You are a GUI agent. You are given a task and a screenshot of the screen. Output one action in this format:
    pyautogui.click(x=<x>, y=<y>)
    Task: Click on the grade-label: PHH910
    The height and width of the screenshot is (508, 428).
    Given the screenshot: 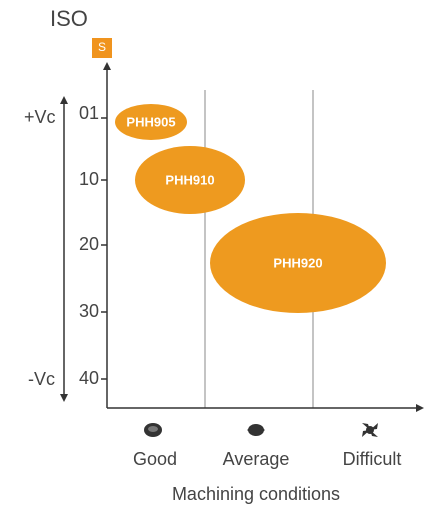 What is the action you would take?
    pyautogui.click(x=189, y=179)
    